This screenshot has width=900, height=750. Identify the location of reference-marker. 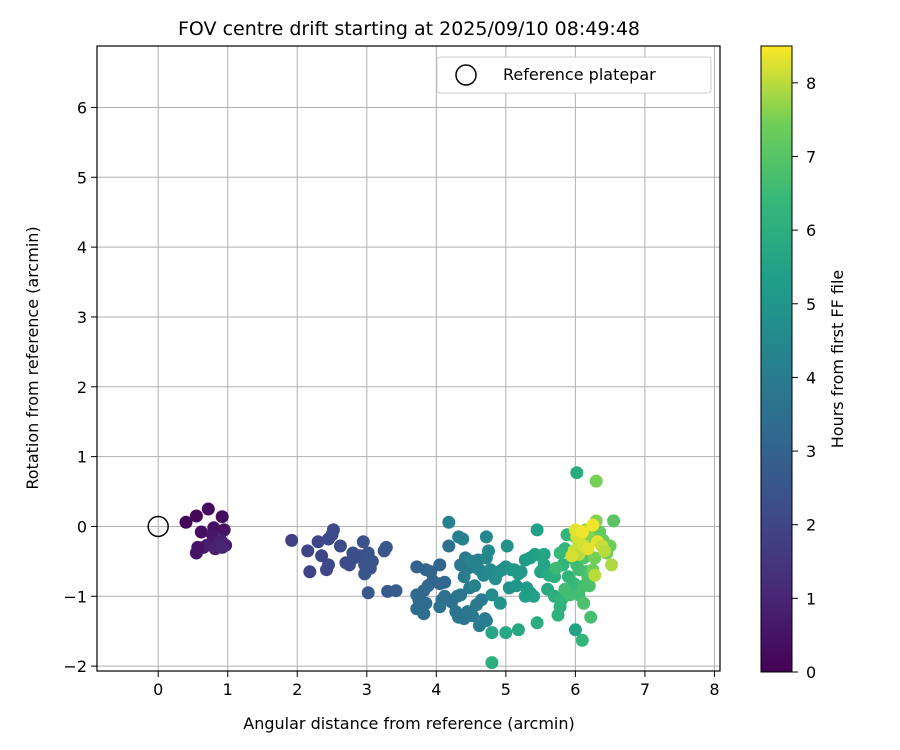
(158, 526).